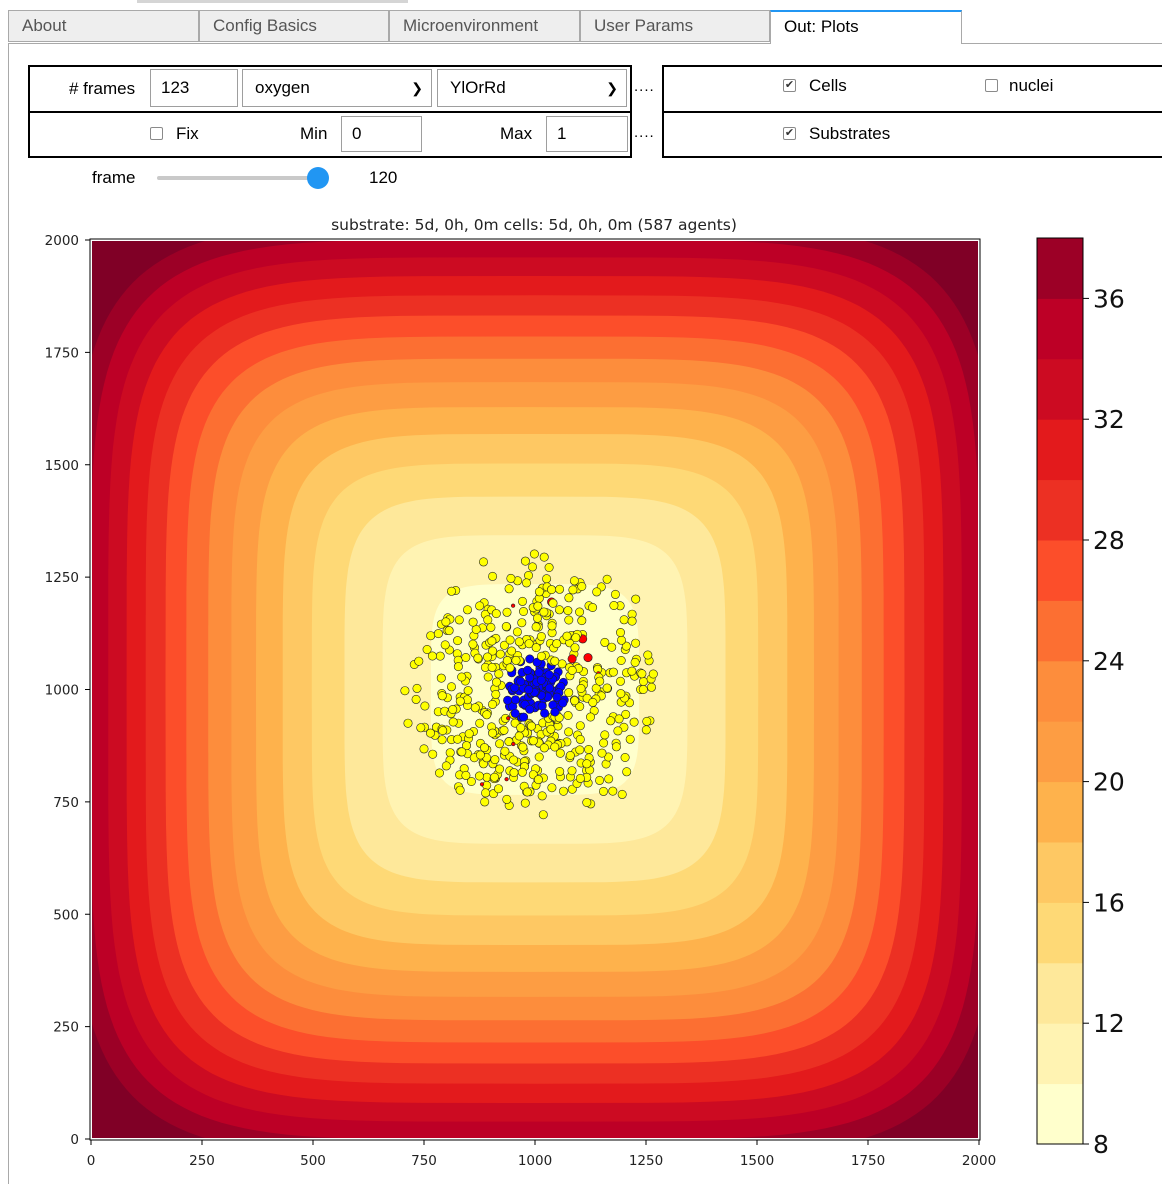 This screenshot has width=1162, height=1184. Describe the element at coordinates (381, 134) in the screenshot. I see `min-input` at that location.